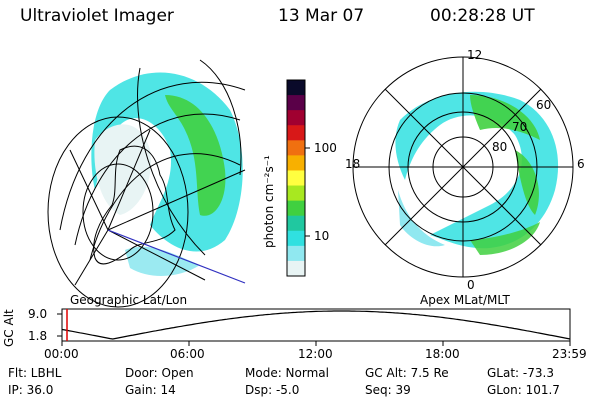  Describe the element at coordinates (287, 373) in the screenshot. I see `status-mode: Mode: Normal` at that location.